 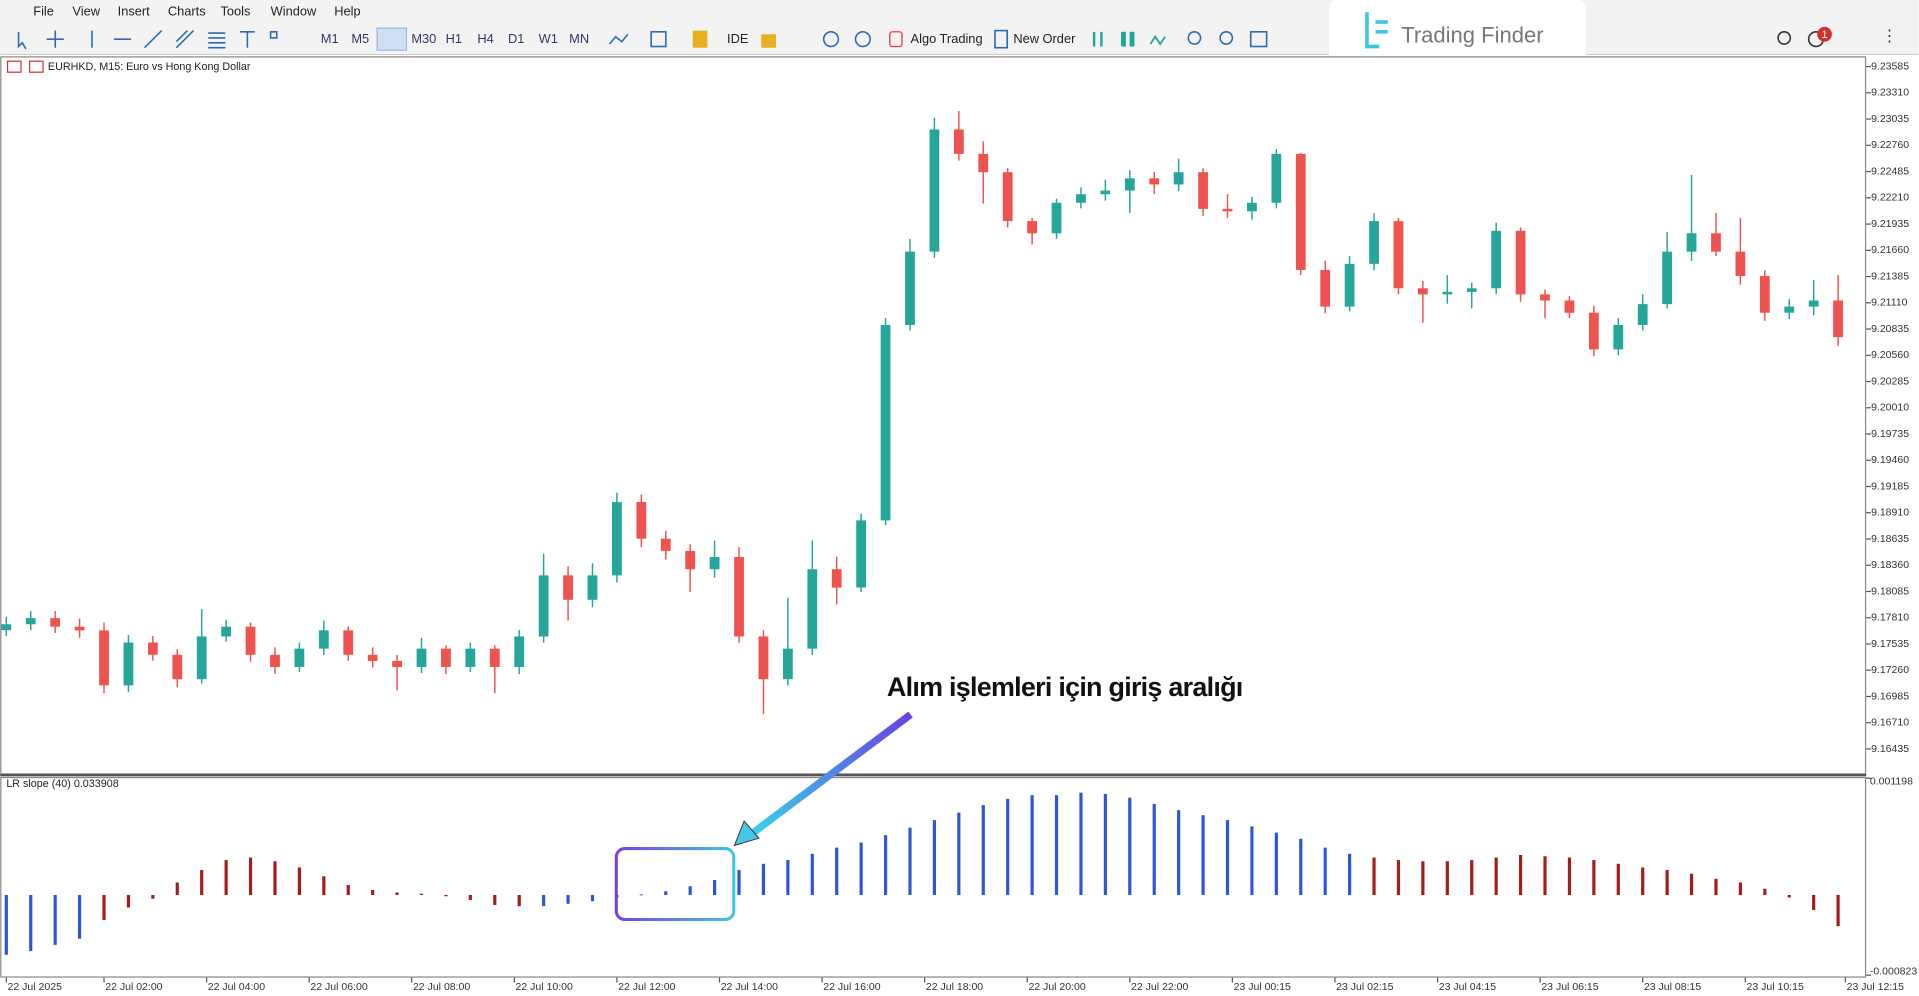 What do you see at coordinates (1157, 40) in the screenshot?
I see `line-icon` at bounding box center [1157, 40].